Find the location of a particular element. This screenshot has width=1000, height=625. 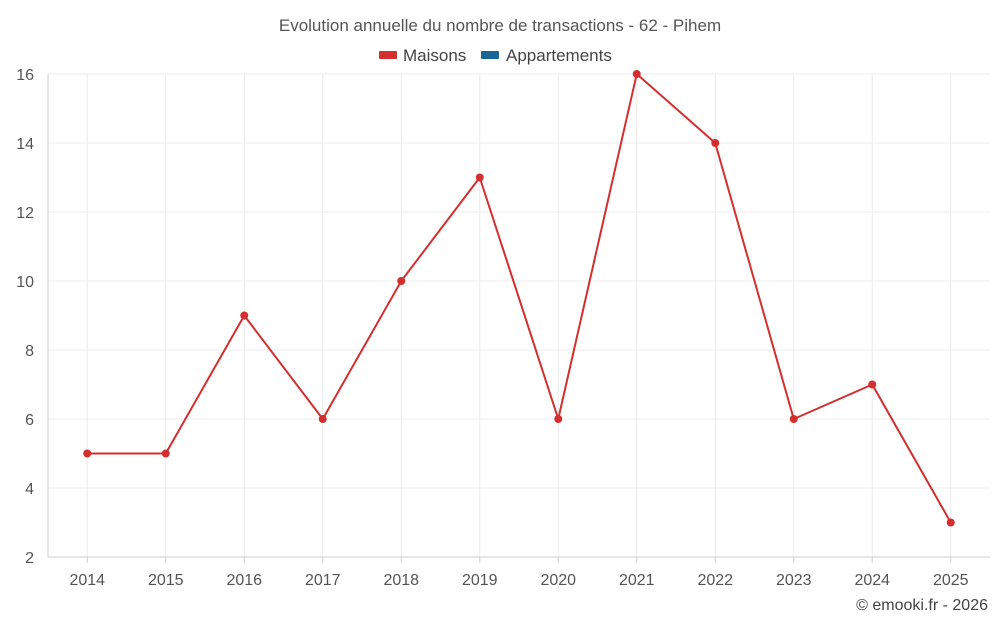

legend-item-maisons: Maisons is located at coordinates (422, 55).